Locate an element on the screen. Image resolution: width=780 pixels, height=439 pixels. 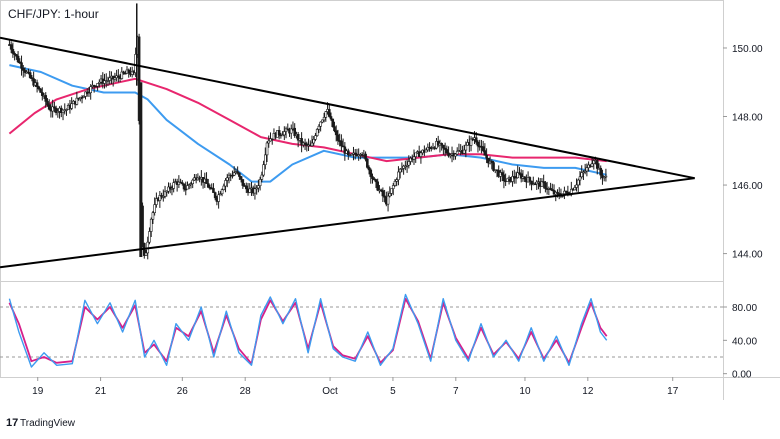
stochastic-k-line is located at coordinates (308, 330).